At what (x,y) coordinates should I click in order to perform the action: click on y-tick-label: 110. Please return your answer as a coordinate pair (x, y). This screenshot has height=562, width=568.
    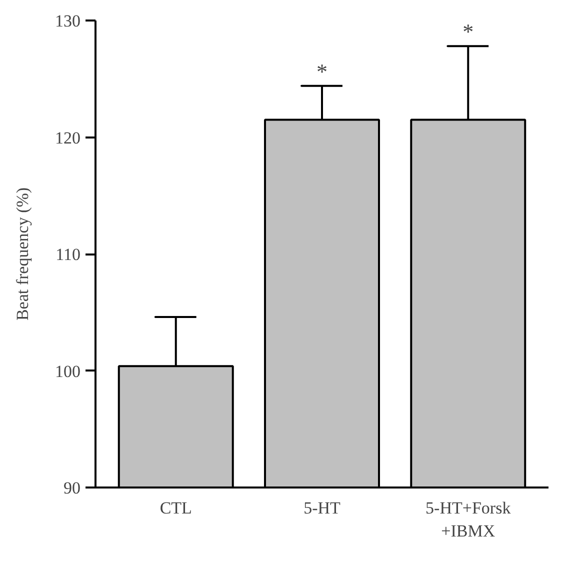
    Looking at the image, I should click on (68, 254).